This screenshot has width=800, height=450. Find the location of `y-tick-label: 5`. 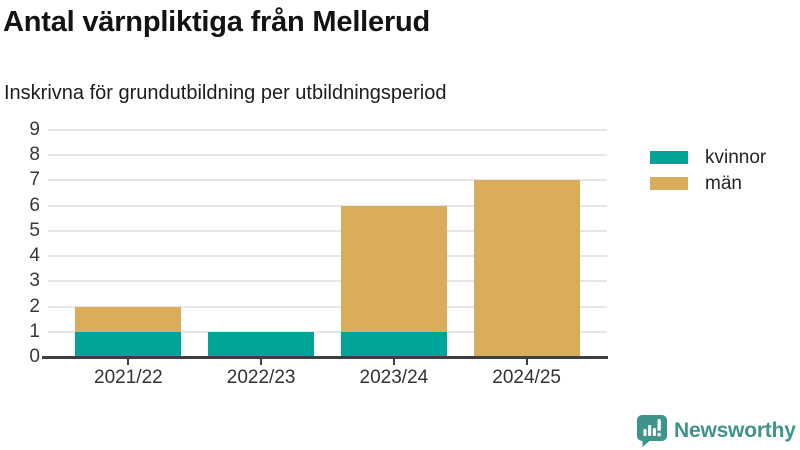

y-tick-label: 5 is located at coordinates (34, 230).